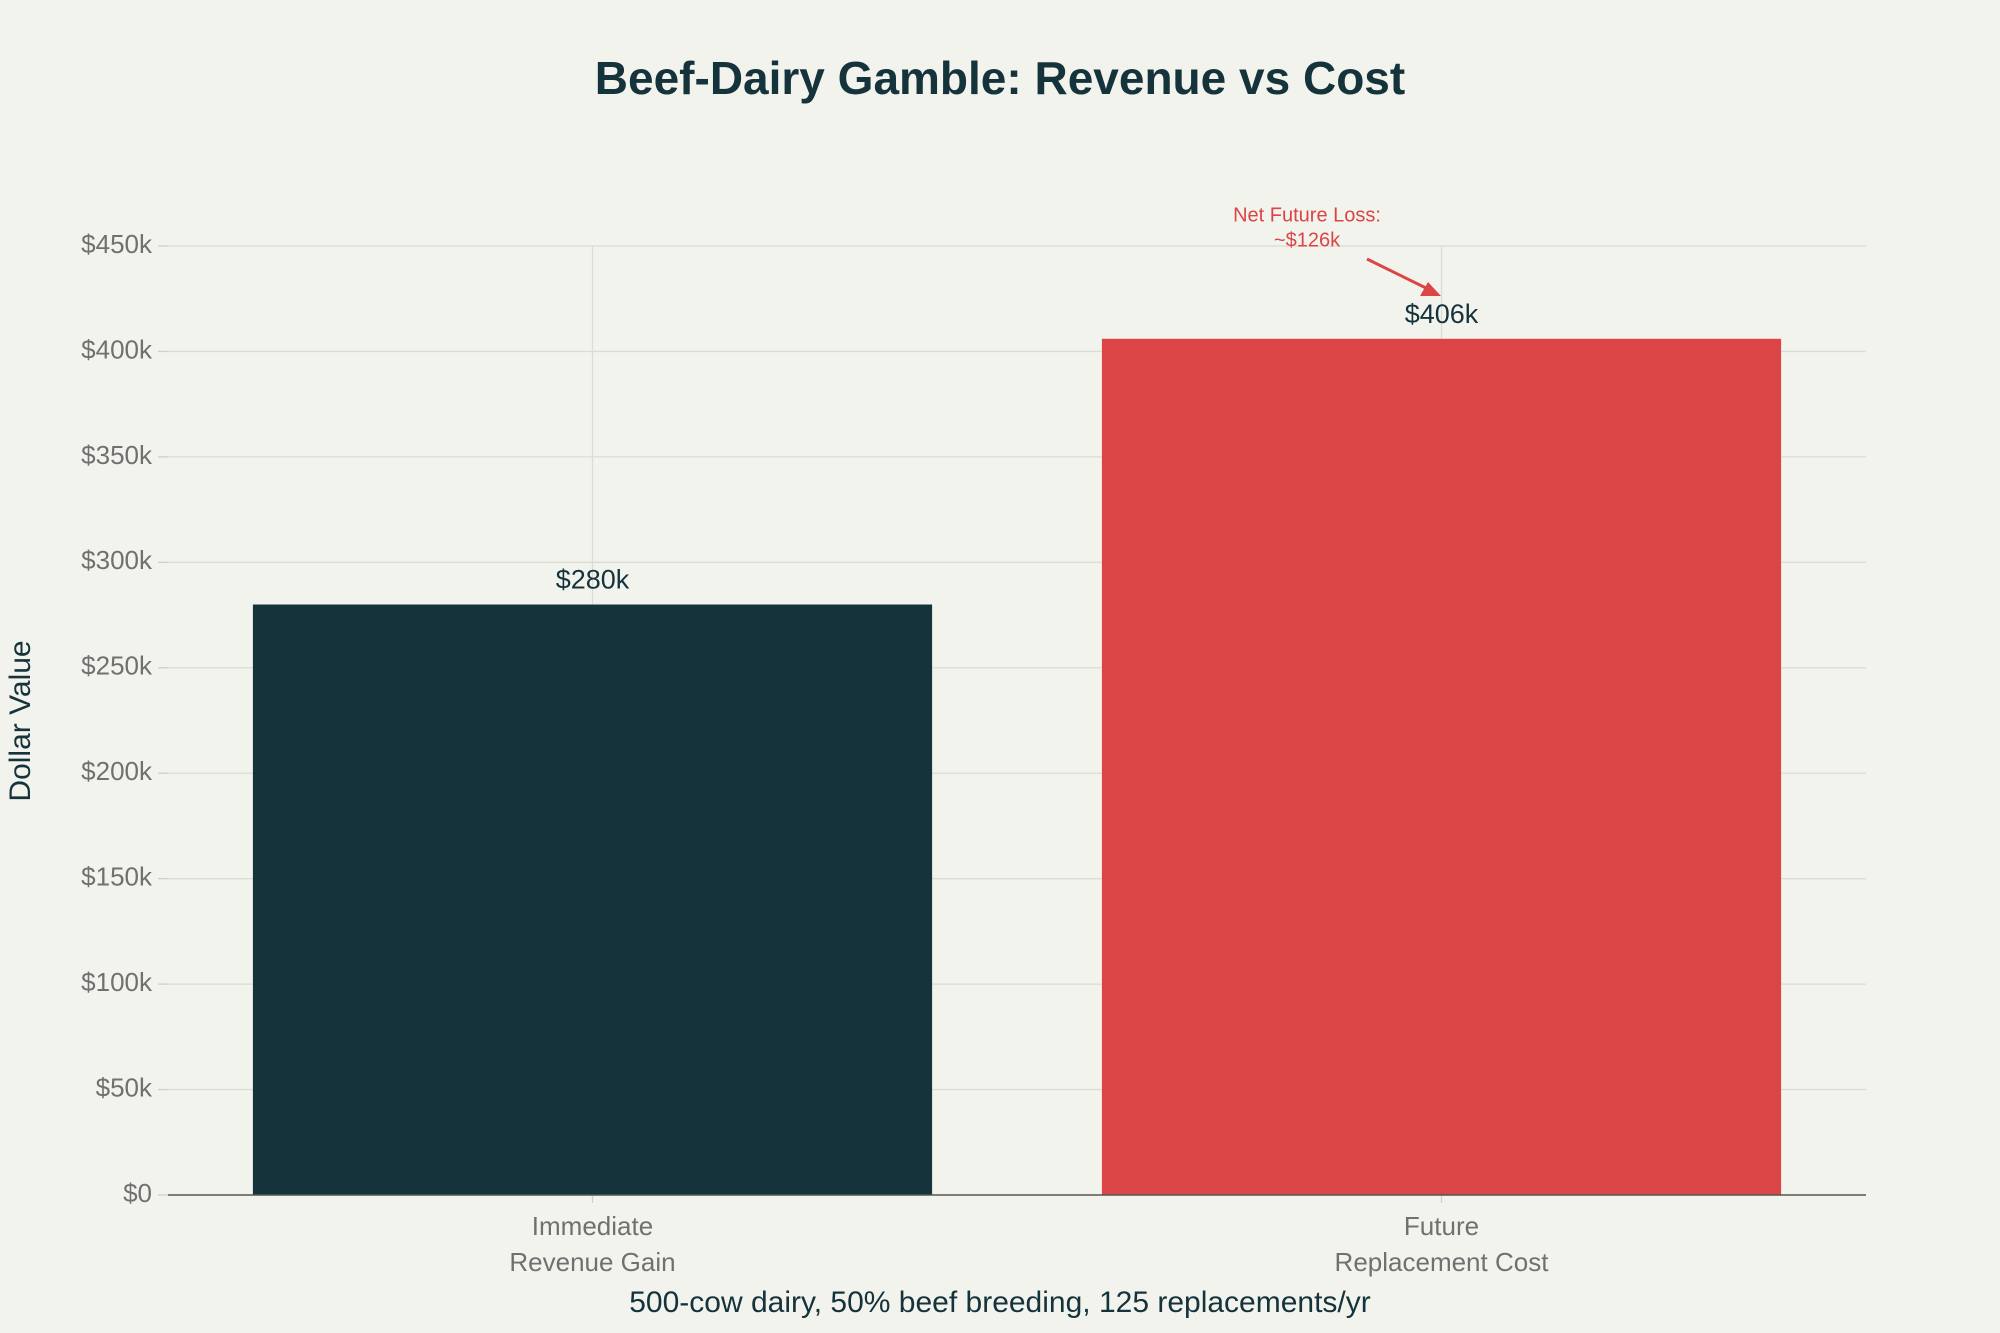 The width and height of the screenshot is (2000, 1333). What do you see at coordinates (1398, 274) in the screenshot?
I see `annotation-arrow` at bounding box center [1398, 274].